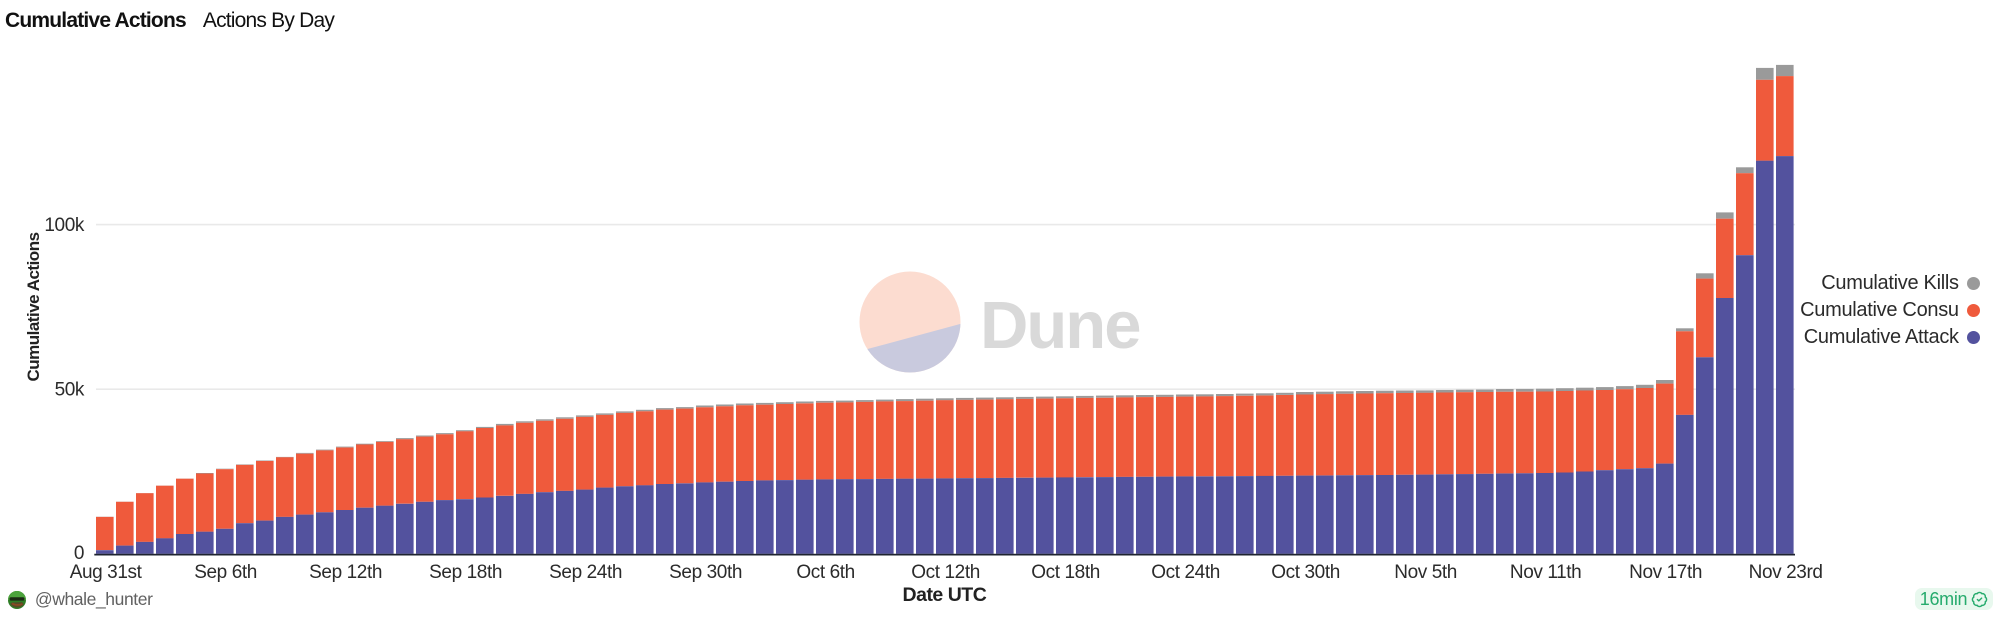  Describe the element at coordinates (1425, 572) in the screenshot. I see `svg-text: Nov 5th` at that location.